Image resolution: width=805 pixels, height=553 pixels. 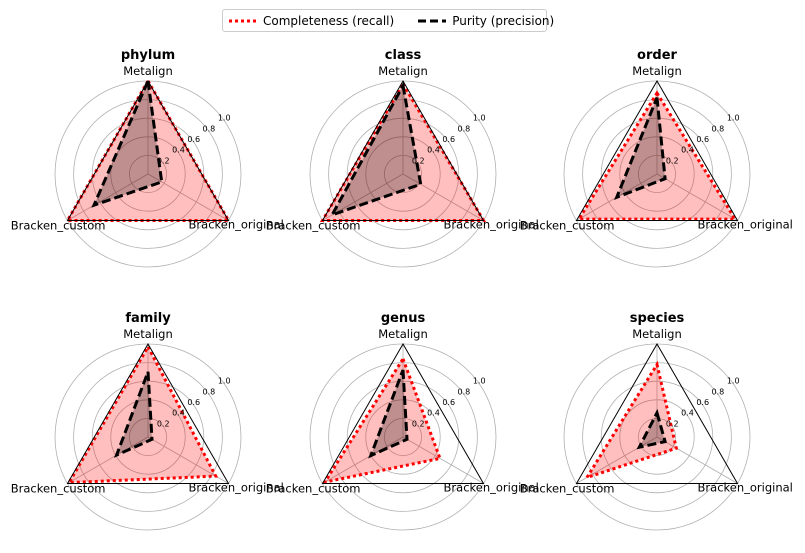 I want to click on legend-label-completeness: Completeness (recall), so click(x=329, y=20).